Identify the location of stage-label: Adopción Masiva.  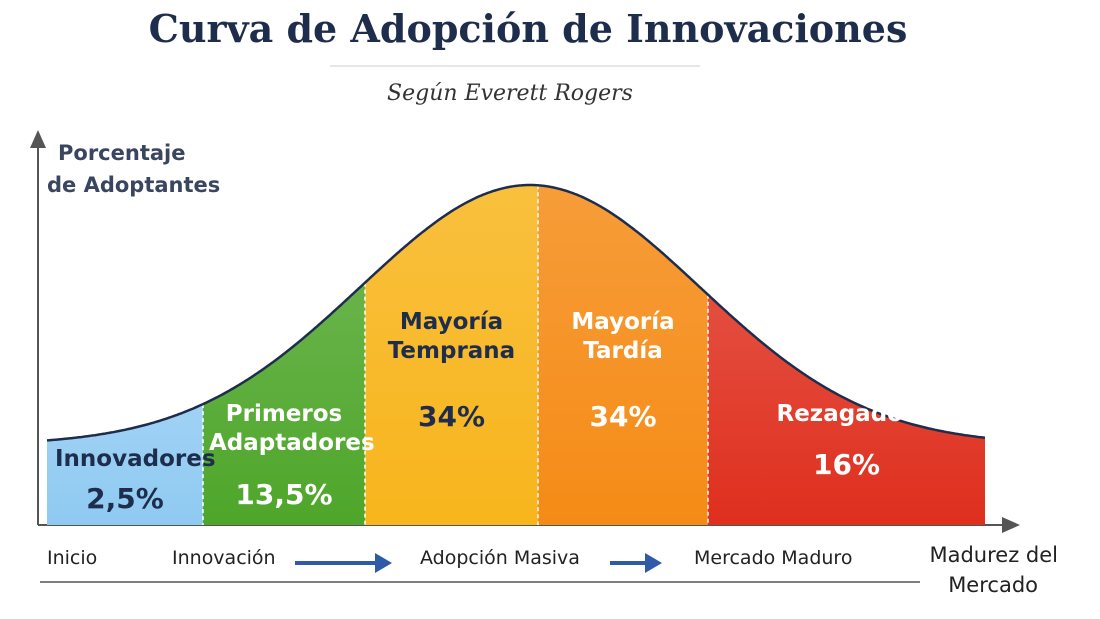
(500, 558).